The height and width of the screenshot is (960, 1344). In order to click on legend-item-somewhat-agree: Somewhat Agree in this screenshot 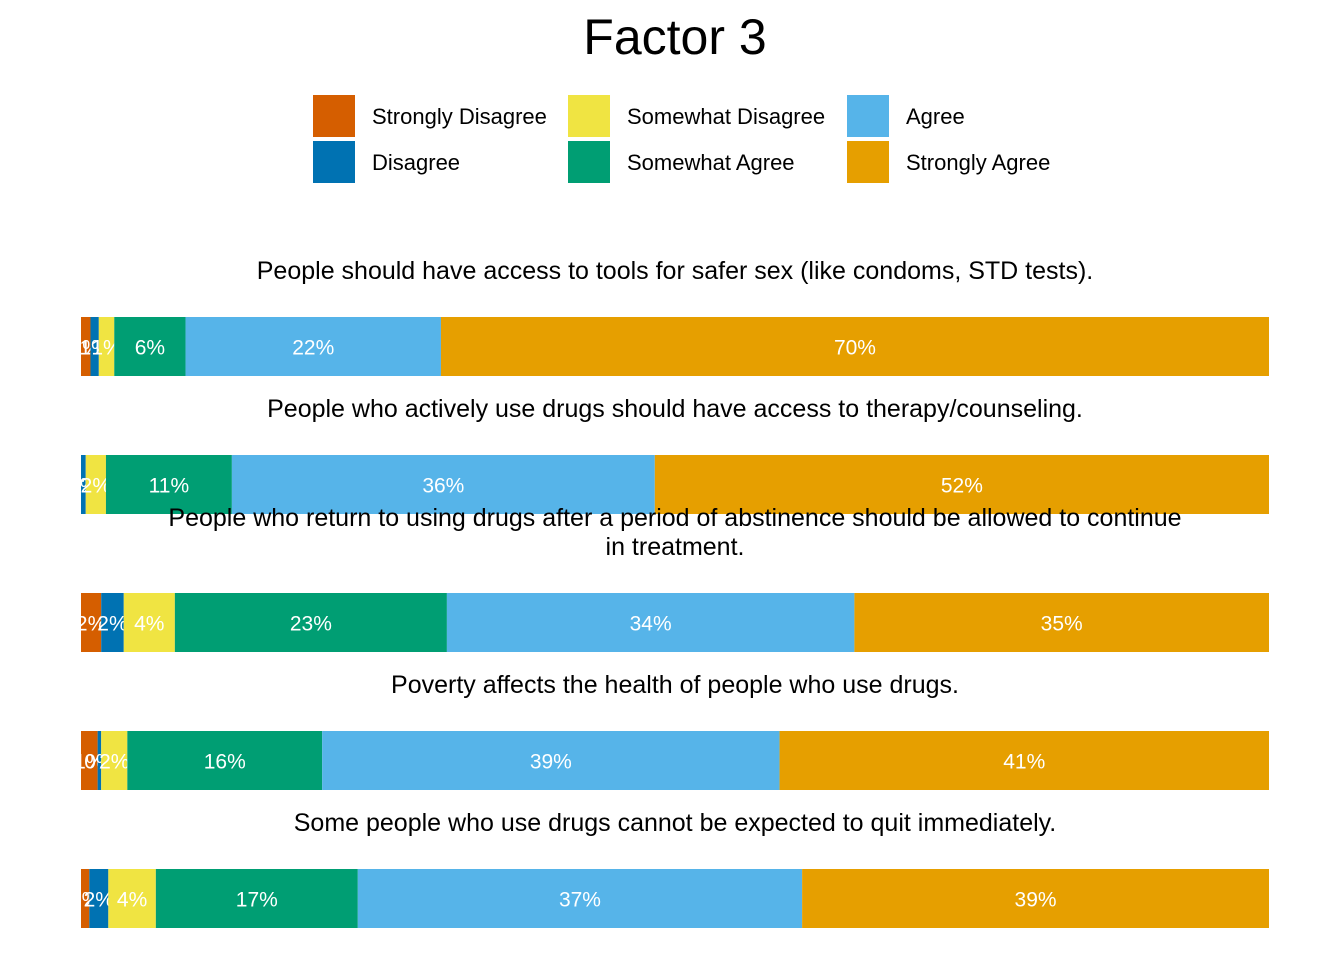, I will do `click(681, 162)`.